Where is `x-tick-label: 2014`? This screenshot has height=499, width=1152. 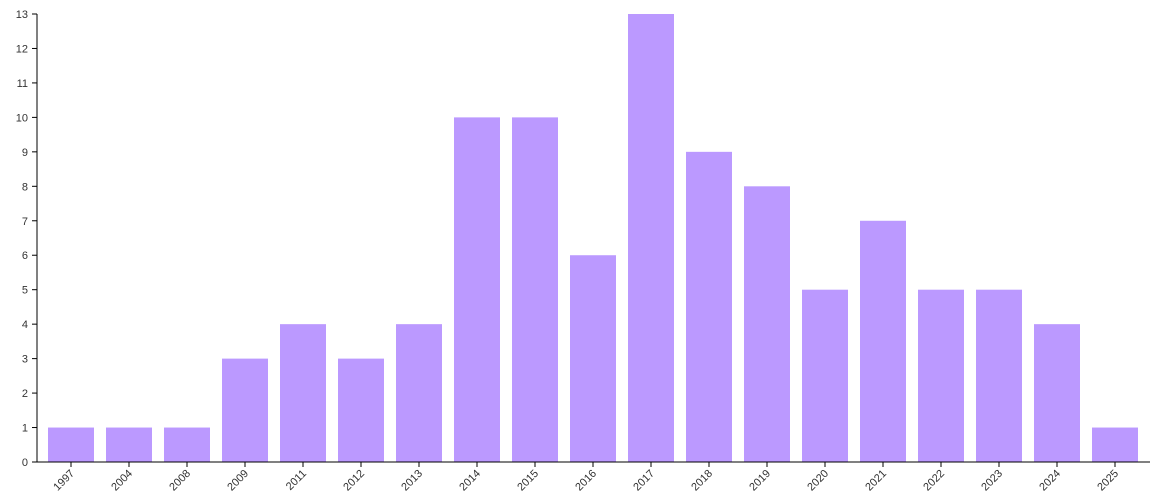
x-tick-label: 2014 is located at coordinates (470, 481).